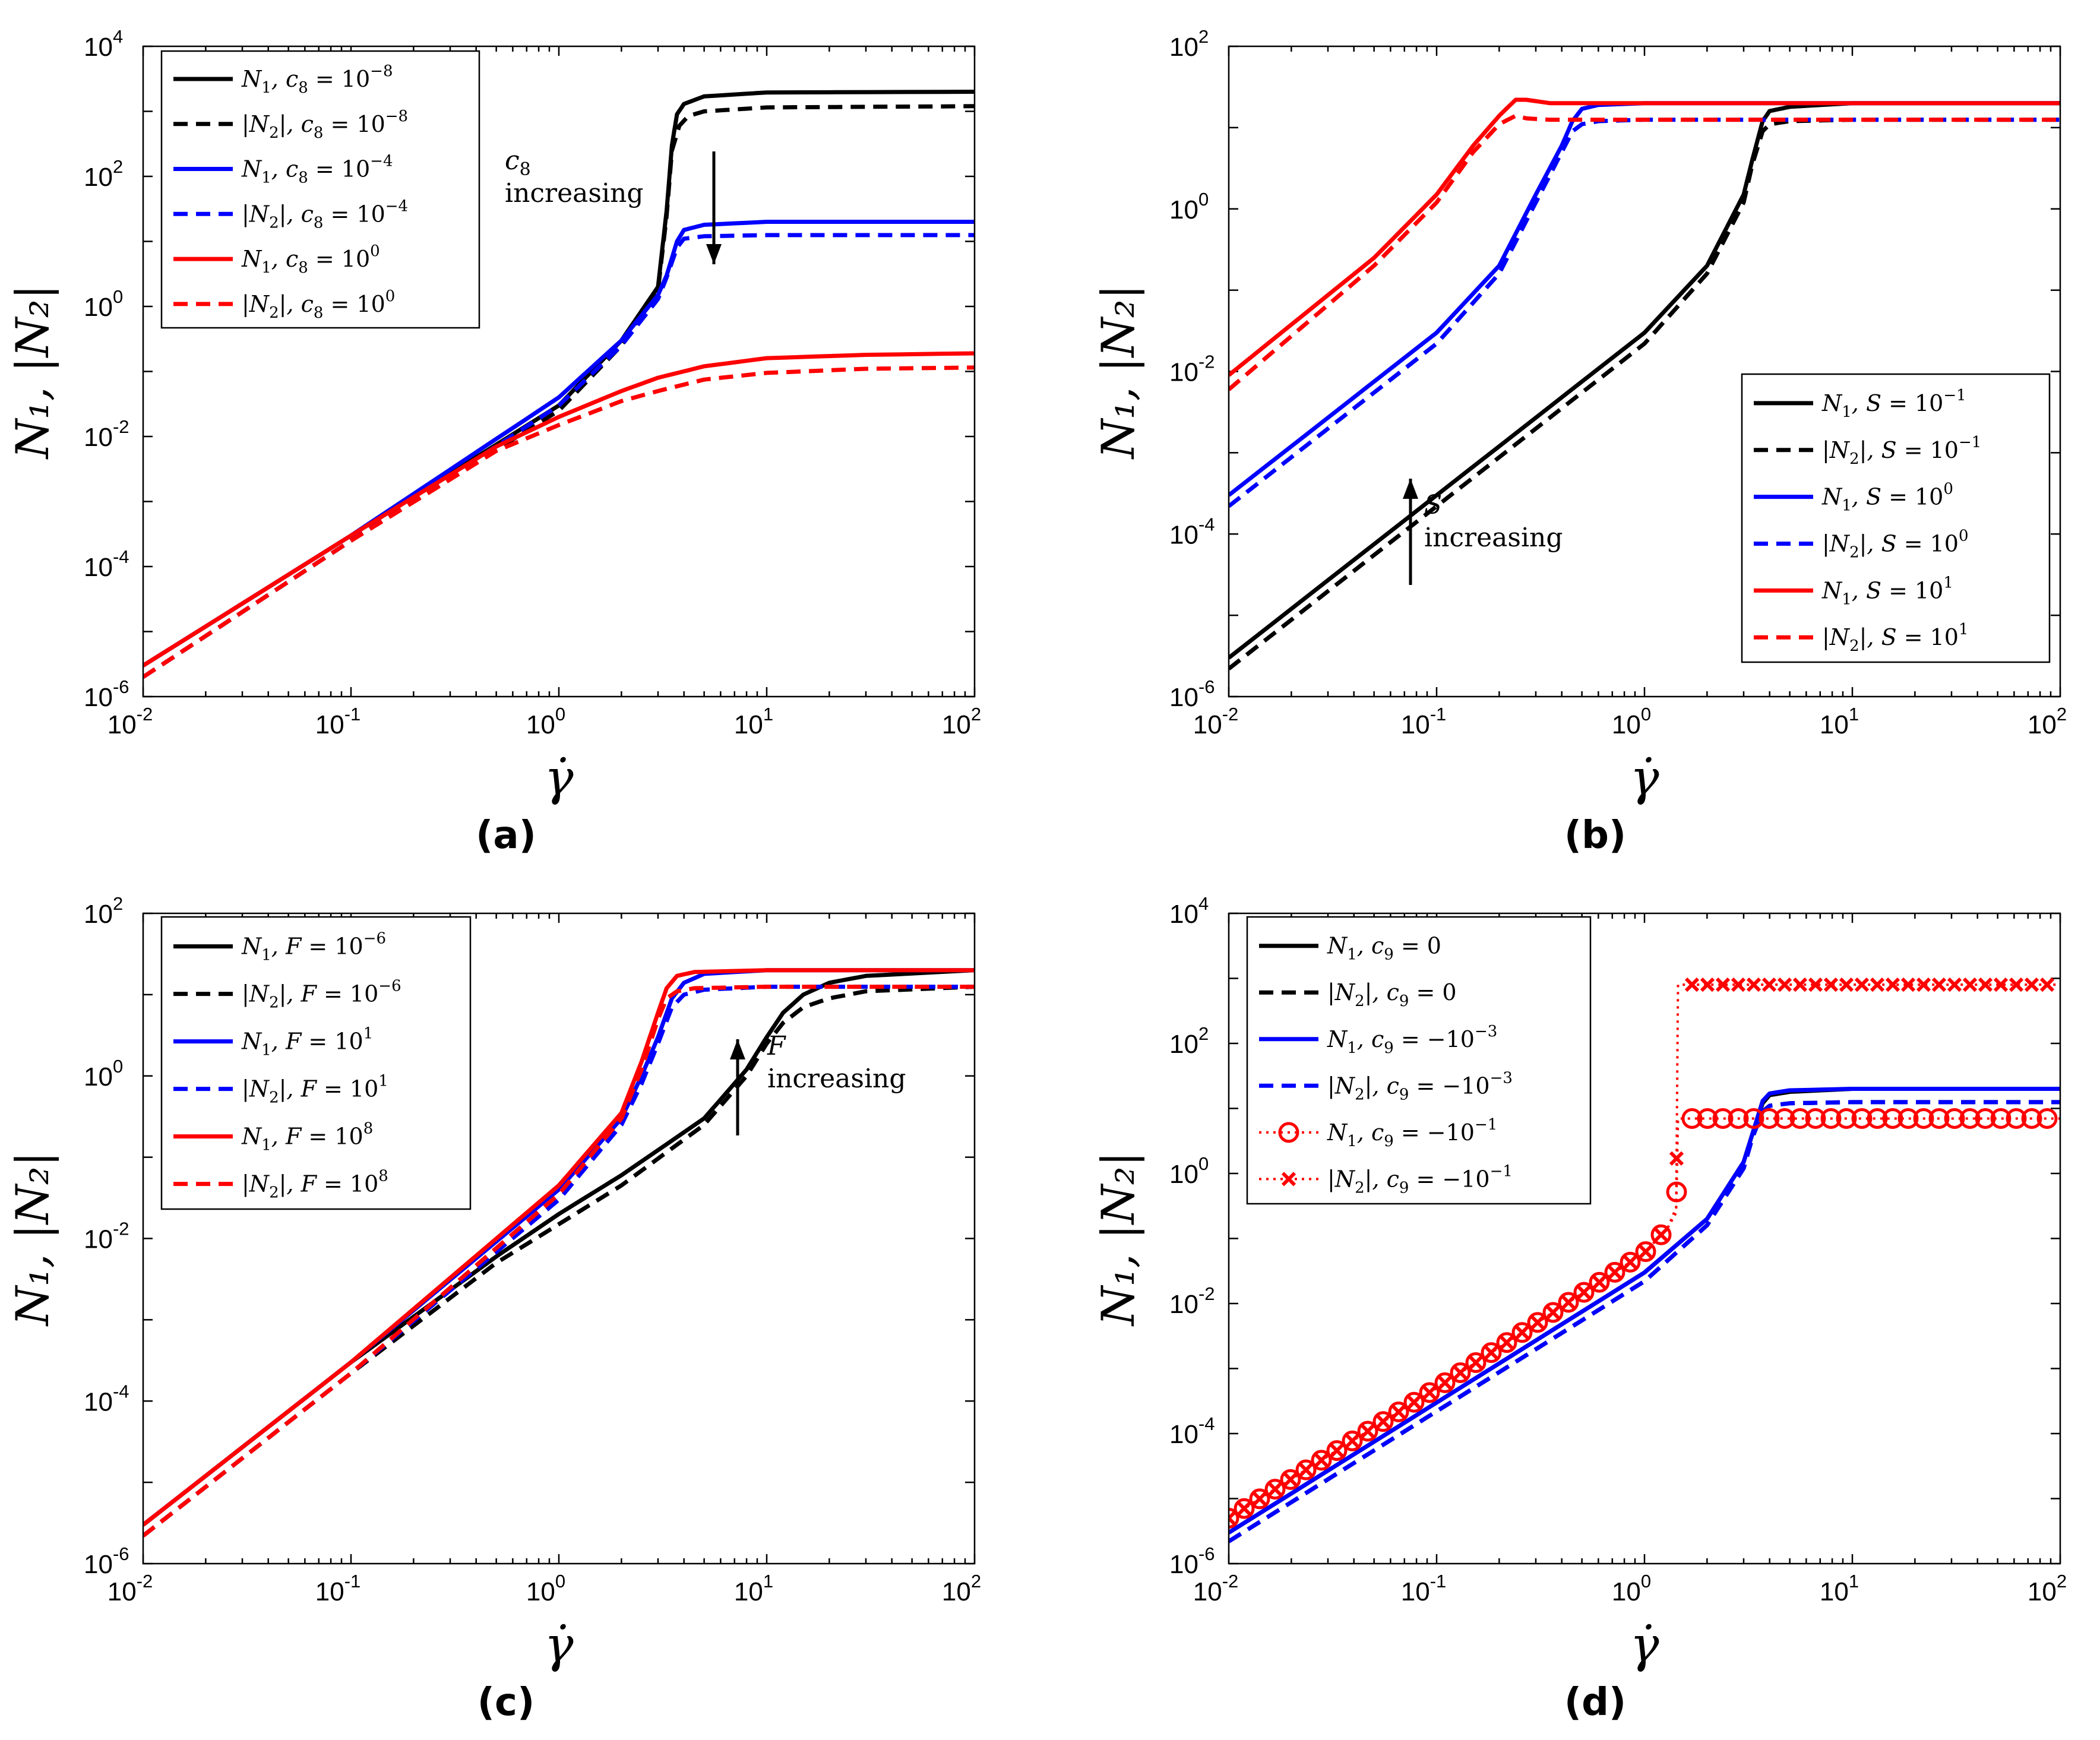  I want to click on y-tick-label: 10-6, so click(107, 1561).